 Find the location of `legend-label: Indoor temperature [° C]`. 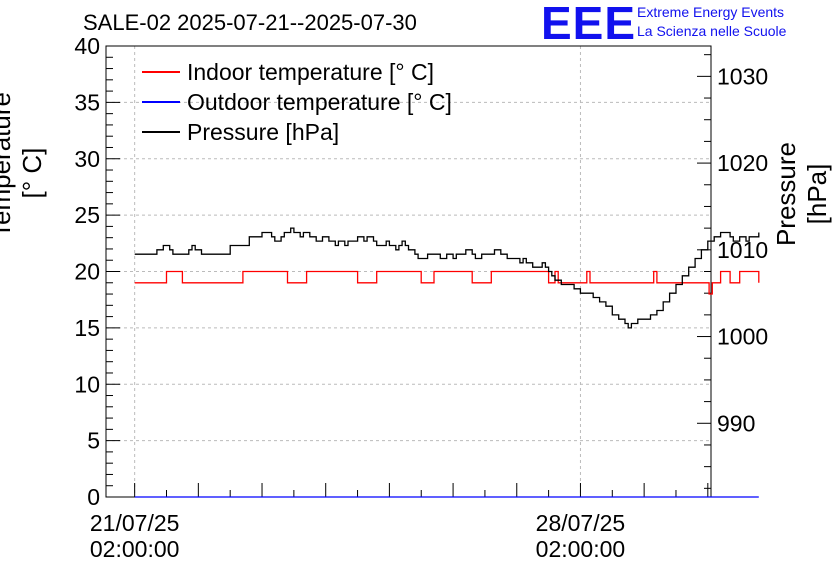

legend-label: Indoor temperature [° C] is located at coordinates (310, 72).